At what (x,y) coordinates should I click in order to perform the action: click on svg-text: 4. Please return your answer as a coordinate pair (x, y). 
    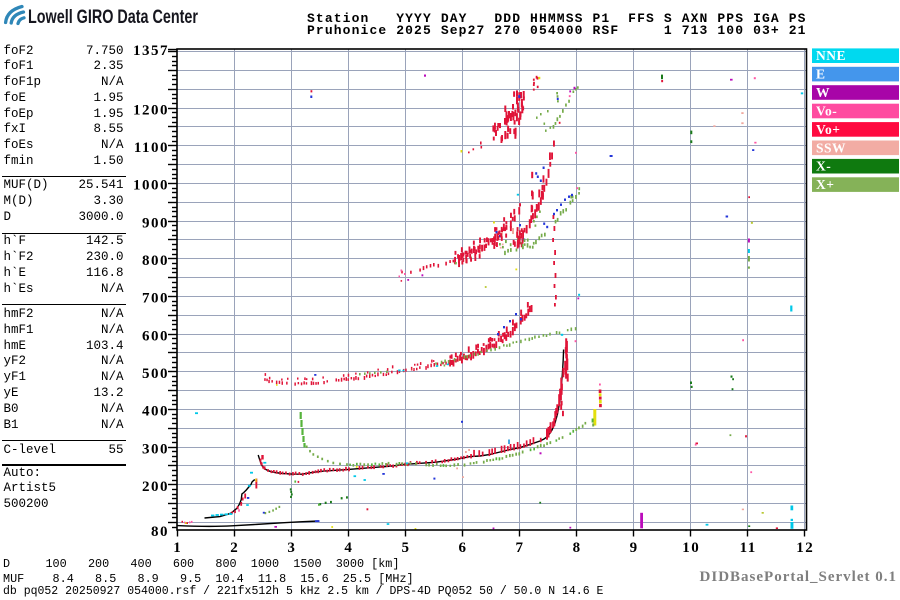
    Looking at the image, I should click on (348, 548).